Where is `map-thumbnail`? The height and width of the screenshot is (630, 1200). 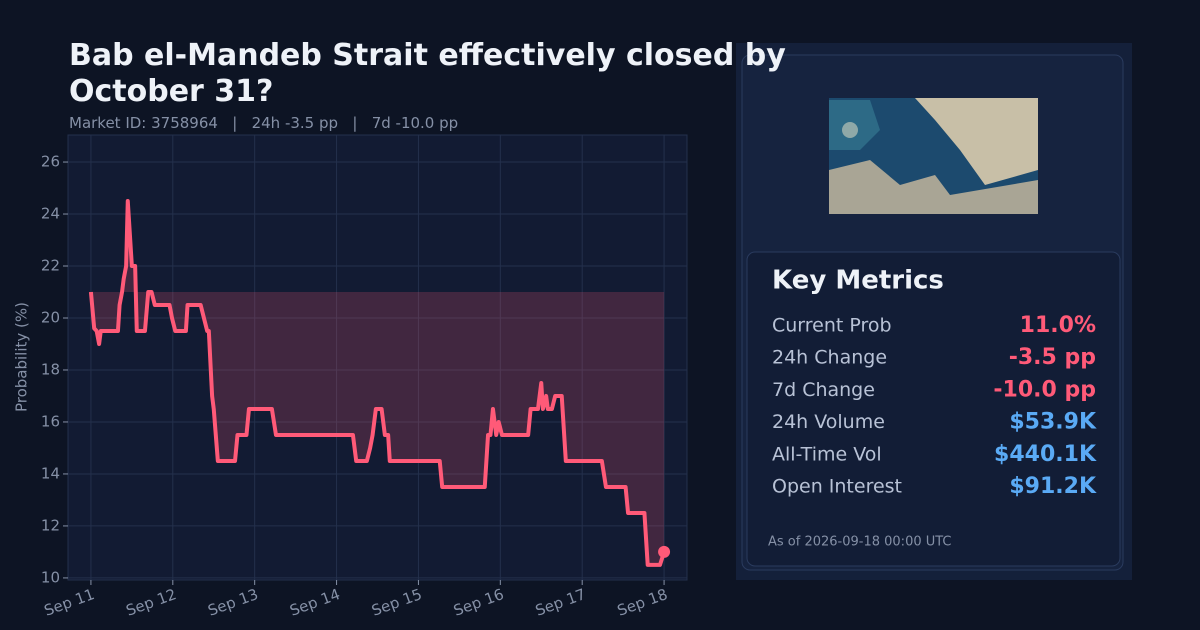 map-thumbnail is located at coordinates (933, 156).